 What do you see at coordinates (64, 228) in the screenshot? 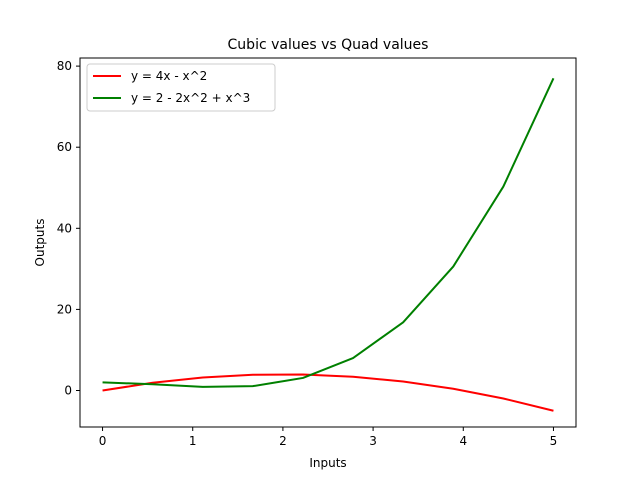
I see `y-tick-label: 40` at bounding box center [64, 228].